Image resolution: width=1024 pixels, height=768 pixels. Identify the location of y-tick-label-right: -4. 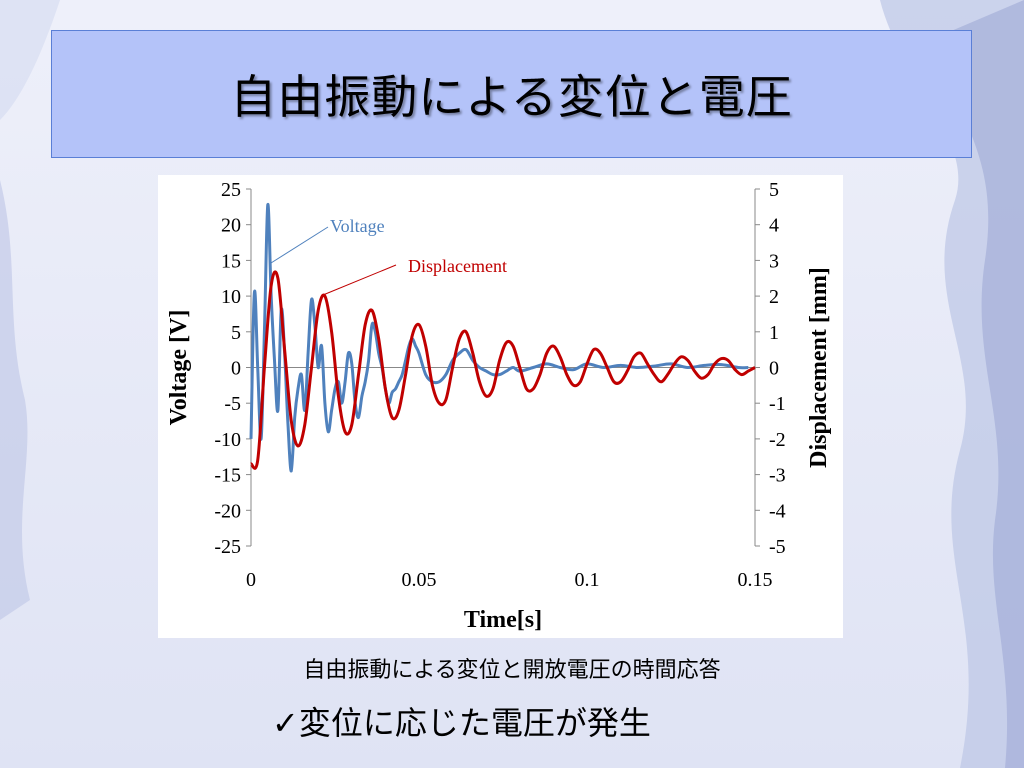
(777, 511).